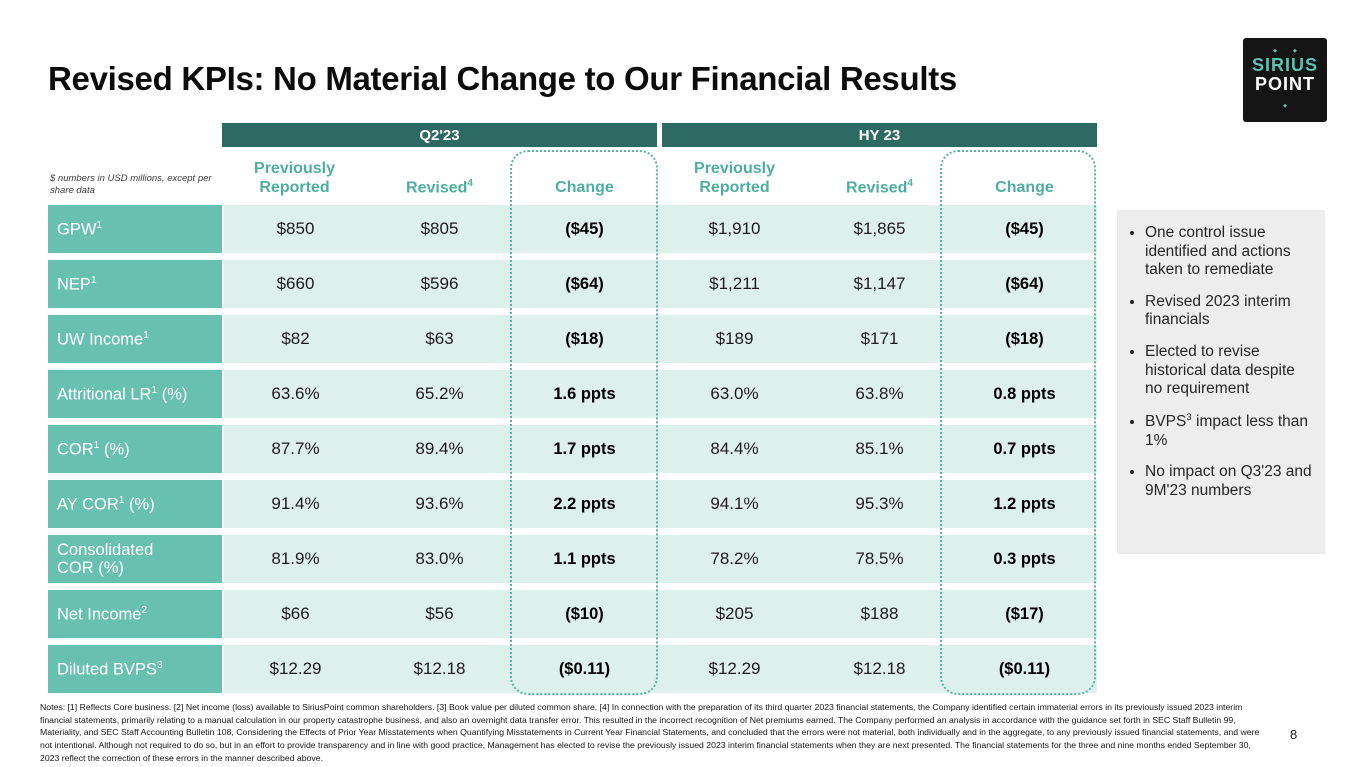 This screenshot has height=767, width=1365. I want to click on table-row: GPW1 $850 $805 ($45) $1,910 $1,865 ($45), so click(572, 229).